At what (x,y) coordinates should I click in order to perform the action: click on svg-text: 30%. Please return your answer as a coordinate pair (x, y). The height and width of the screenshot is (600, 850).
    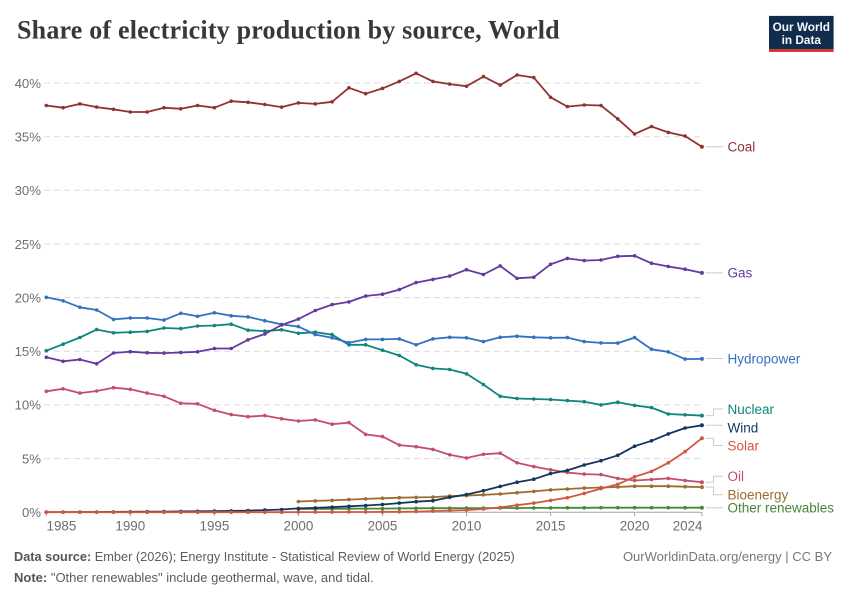
    Looking at the image, I should click on (28, 190).